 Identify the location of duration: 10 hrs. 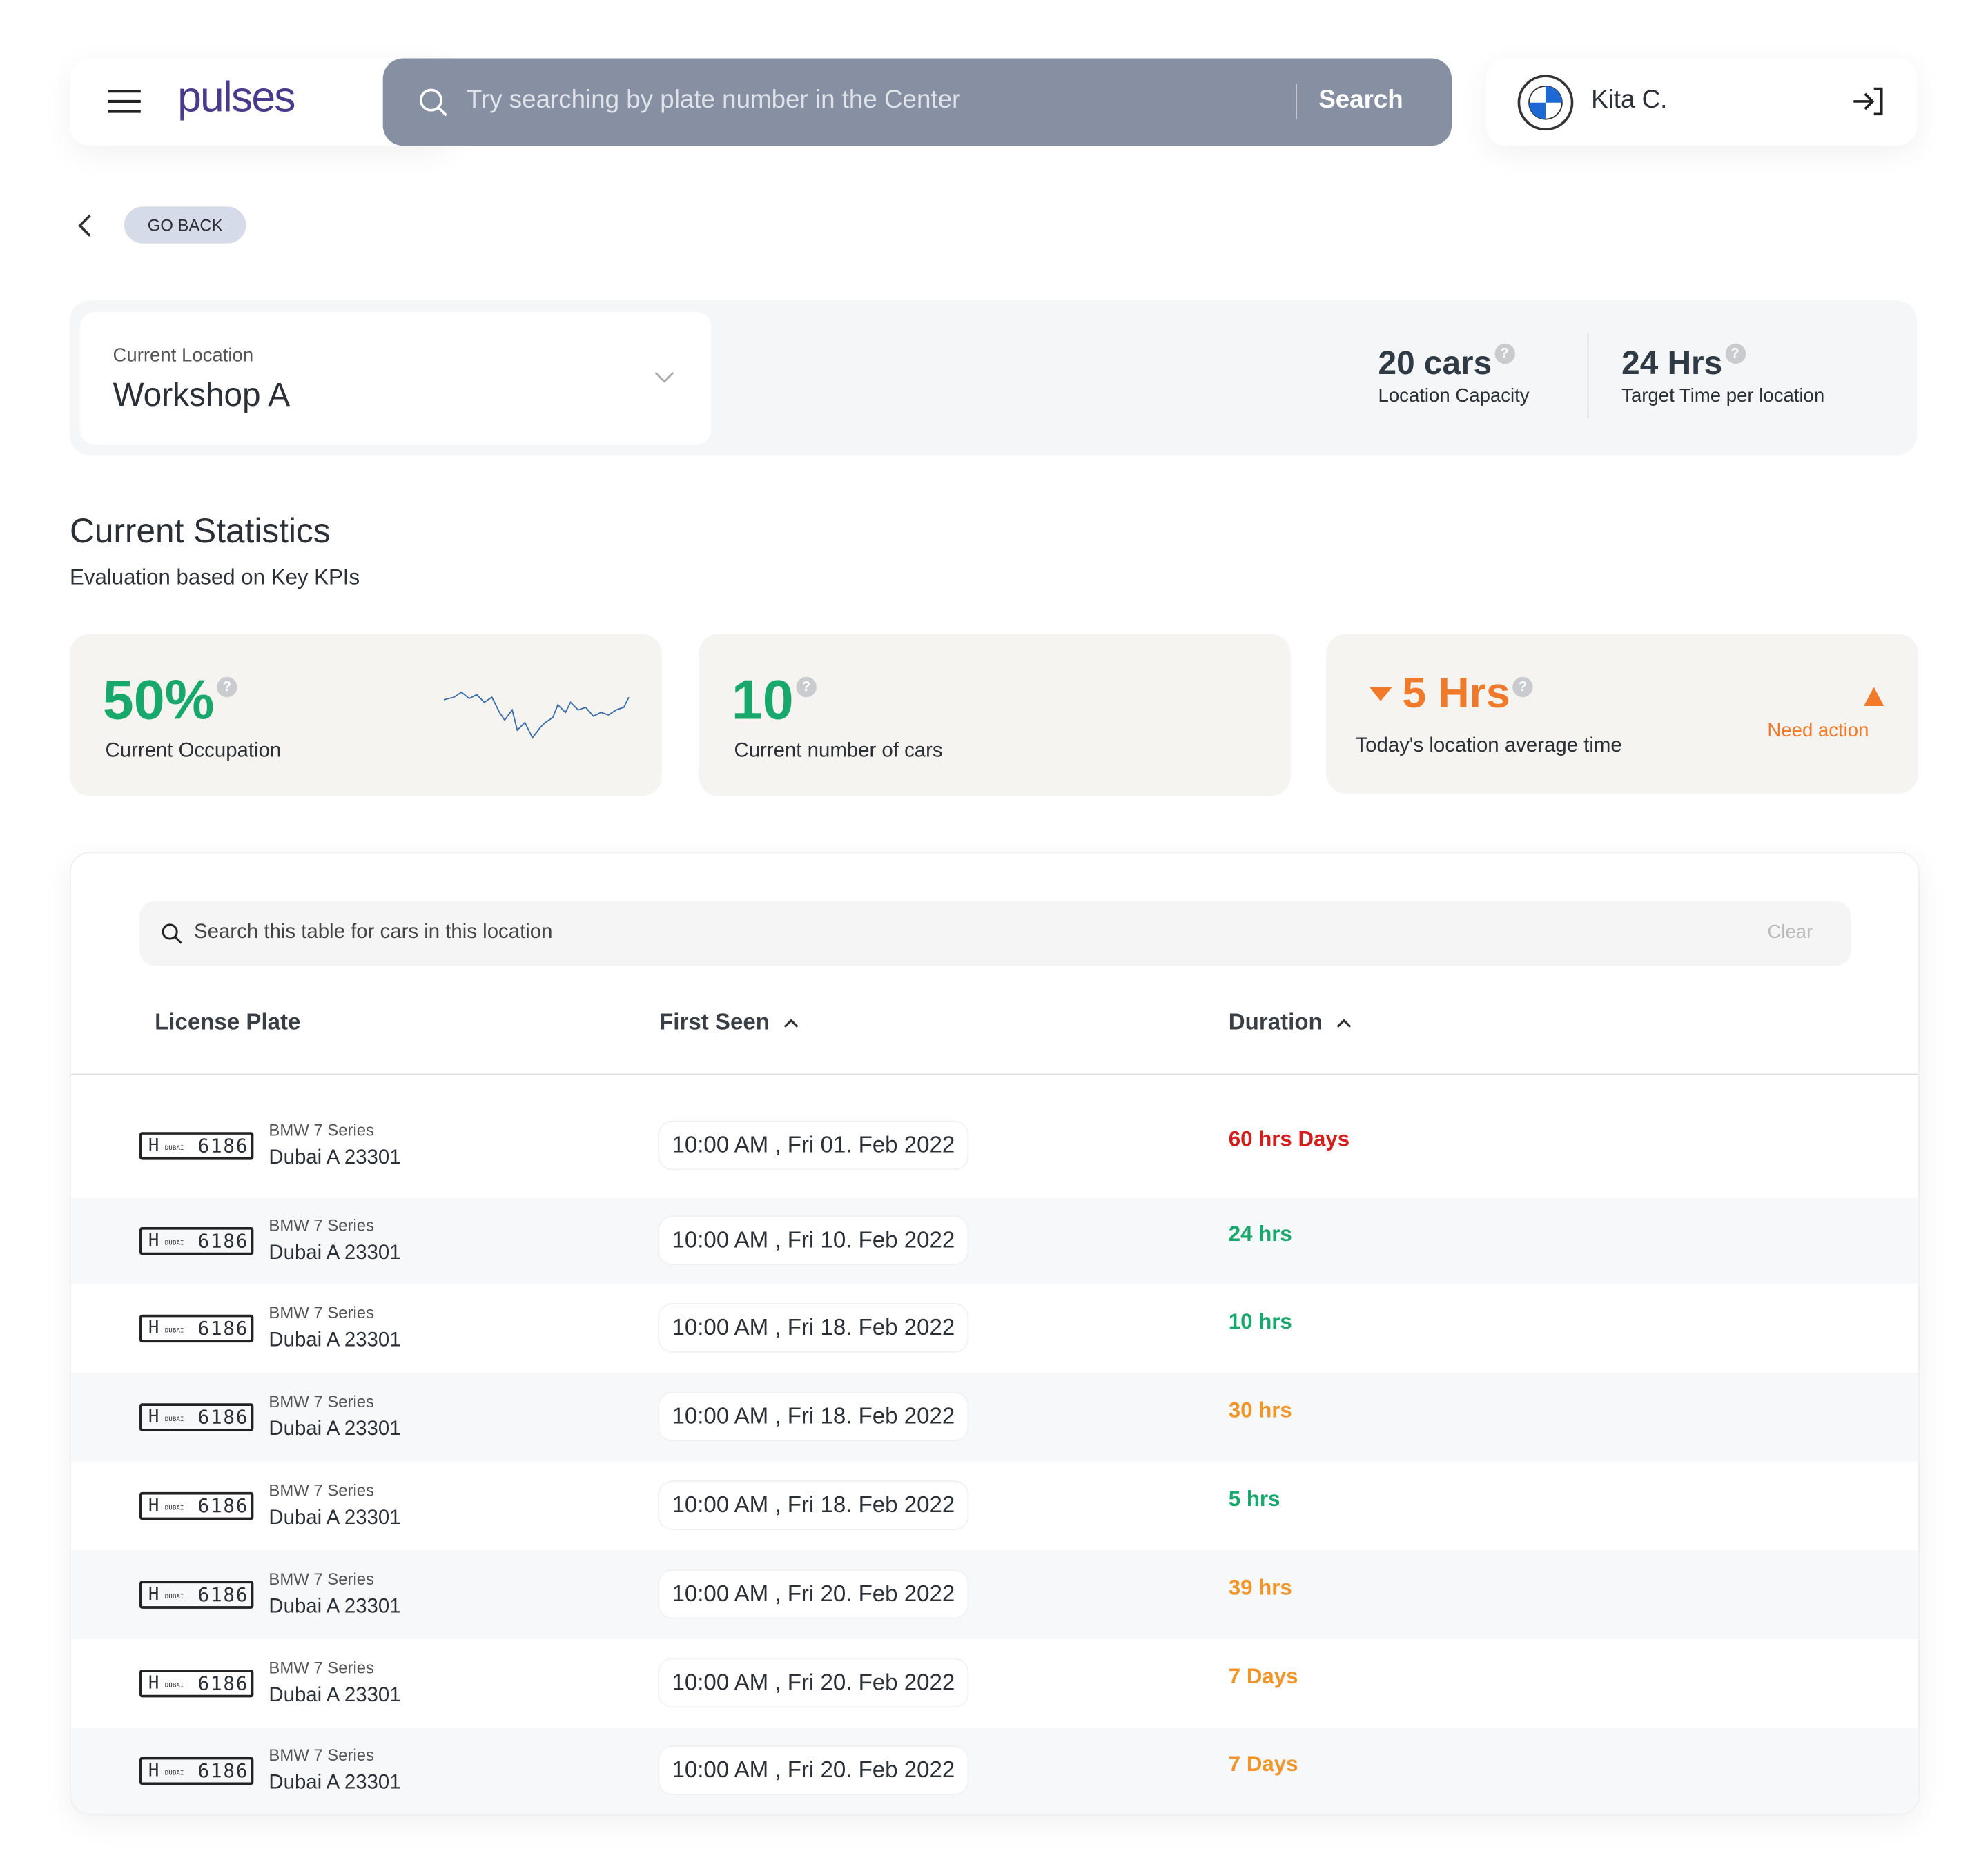
(1260, 1321).